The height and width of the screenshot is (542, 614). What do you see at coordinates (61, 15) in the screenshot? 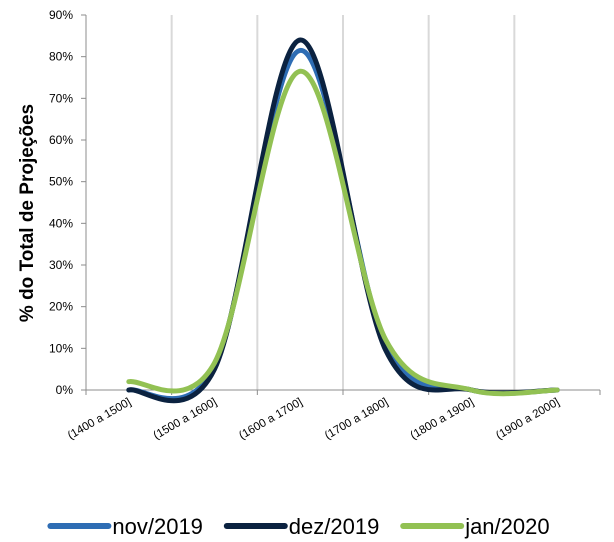
I see `y-tick-label: 90%` at bounding box center [61, 15].